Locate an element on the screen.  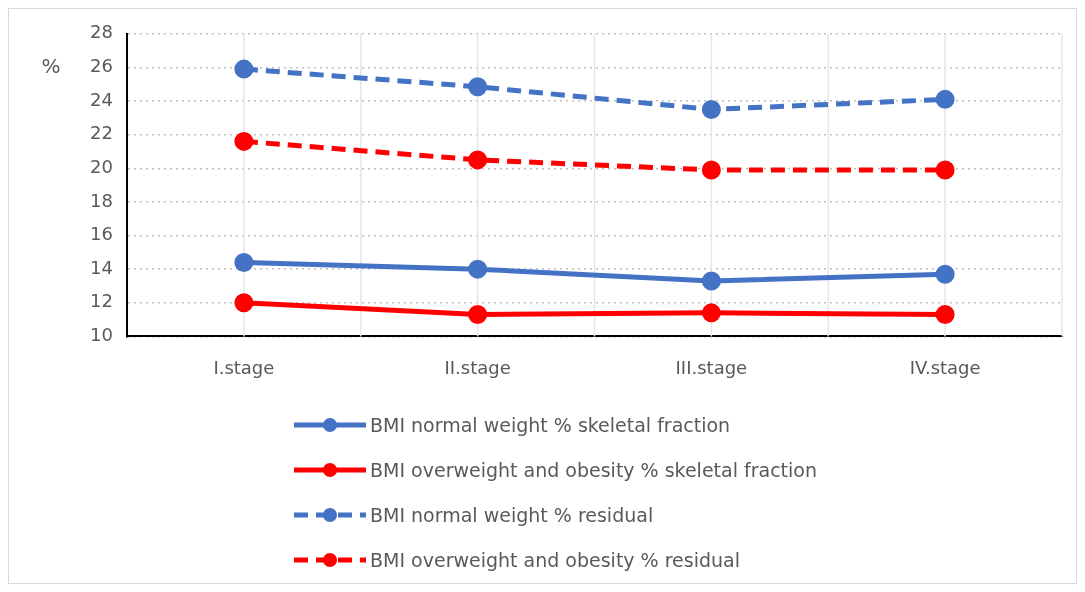
y-tick-label: 10 is located at coordinates (101, 335).